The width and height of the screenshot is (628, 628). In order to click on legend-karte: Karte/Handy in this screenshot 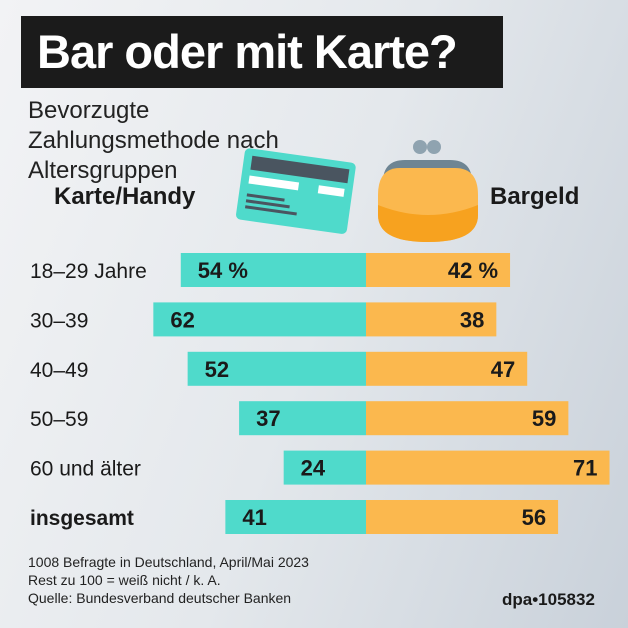, I will do `click(125, 196)`.